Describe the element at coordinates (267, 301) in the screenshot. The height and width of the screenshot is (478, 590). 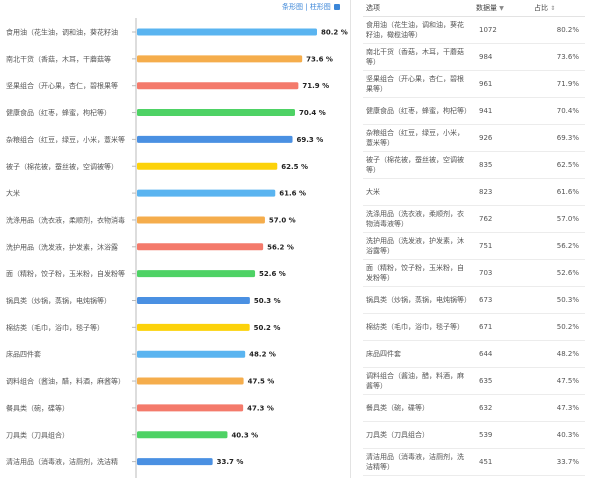
I see `bar-value-label: 50.3 %` at that location.